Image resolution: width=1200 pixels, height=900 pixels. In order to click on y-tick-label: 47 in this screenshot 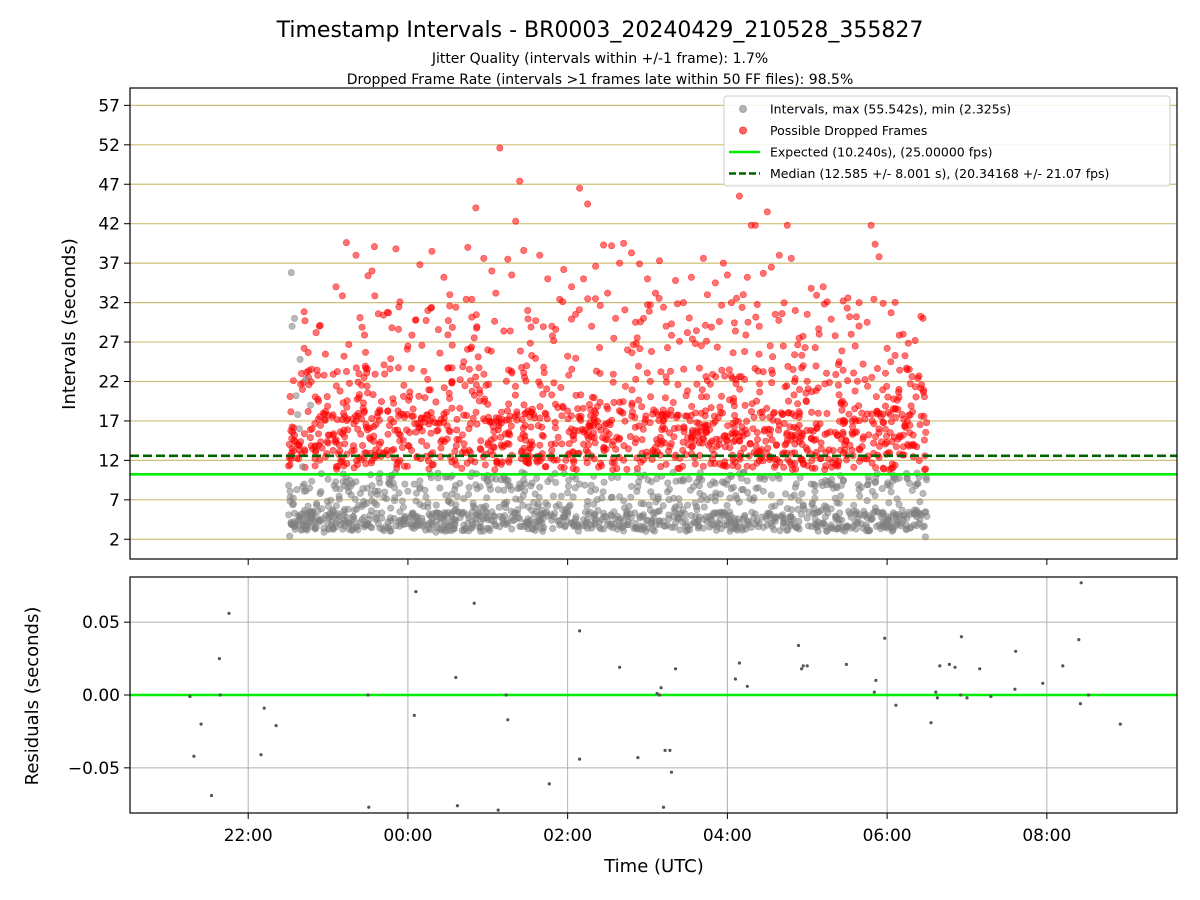, I will do `click(109, 185)`.